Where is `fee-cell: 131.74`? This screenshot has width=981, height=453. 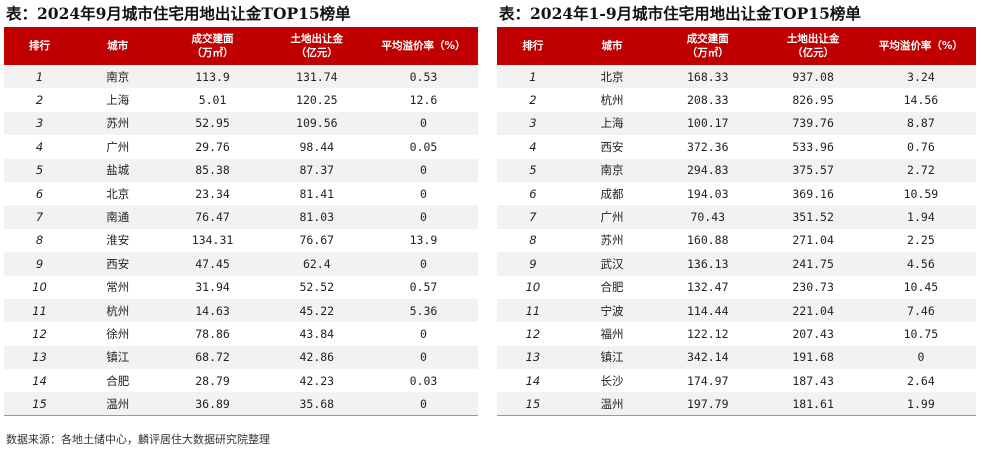
fee-cell: 131.74 is located at coordinates (317, 76).